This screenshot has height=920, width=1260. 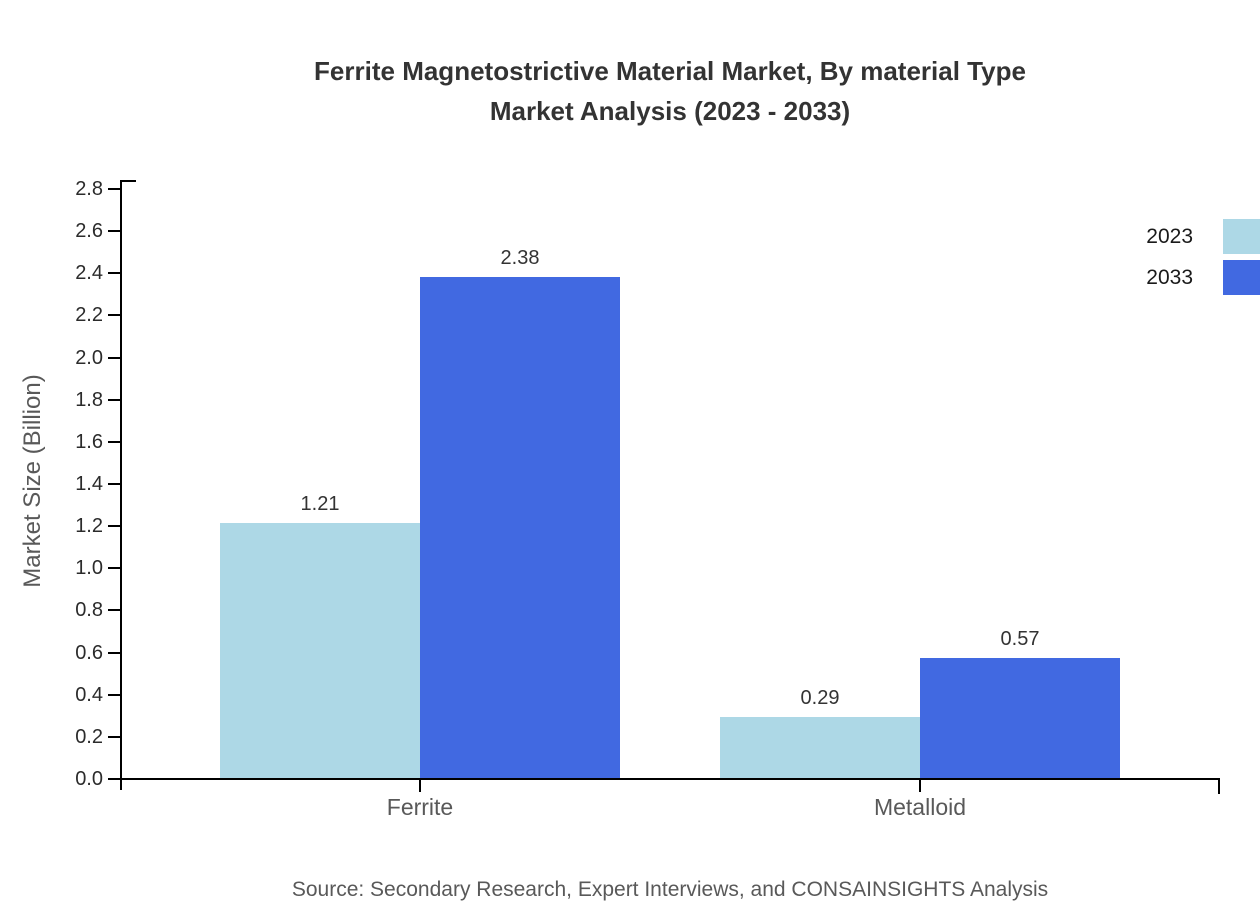 I want to click on y-tick-label: 1.4, so click(x=89, y=484).